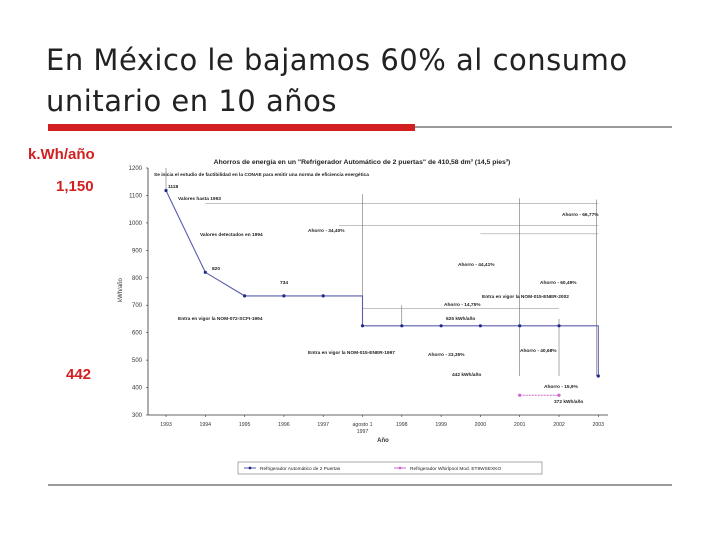 This screenshot has height=540, width=720. I want to click on y-tick-label-7: 1000, so click(136, 224).